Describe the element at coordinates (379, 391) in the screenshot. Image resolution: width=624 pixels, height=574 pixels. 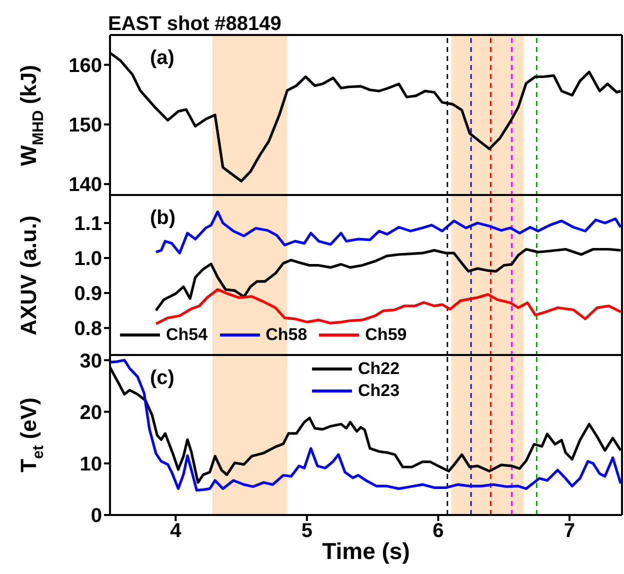
I see `legend-label: Ch23` at that location.